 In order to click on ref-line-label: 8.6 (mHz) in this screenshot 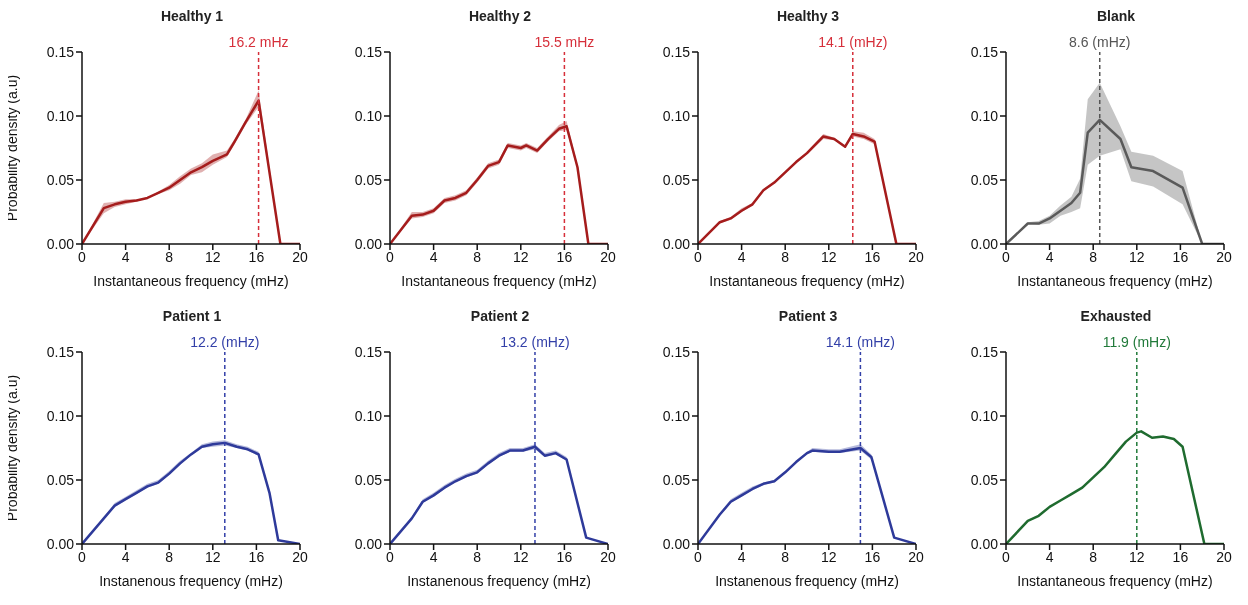, I will do `click(1100, 42)`.